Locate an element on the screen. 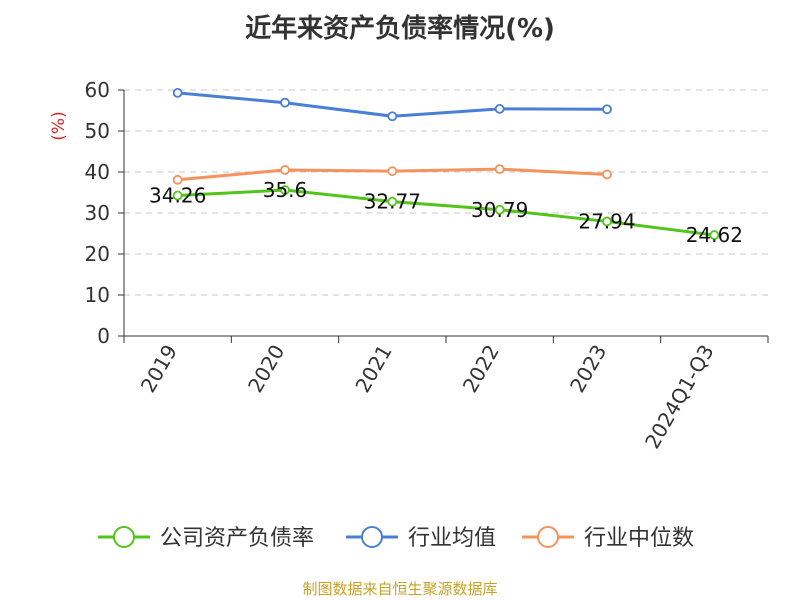 This screenshot has height=600, width=800. y-tick-label: 10 is located at coordinates (97, 295).